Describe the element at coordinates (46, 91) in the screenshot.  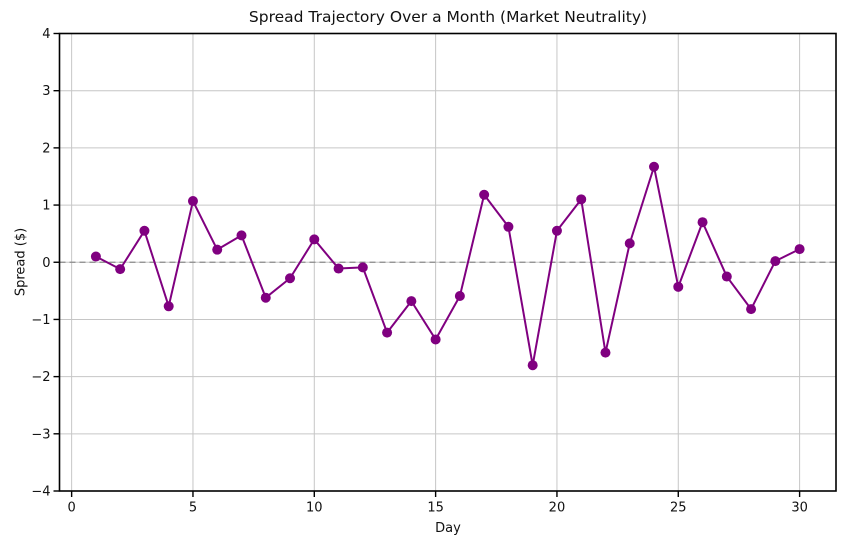
I see `y-tick-label: 3` at that location.